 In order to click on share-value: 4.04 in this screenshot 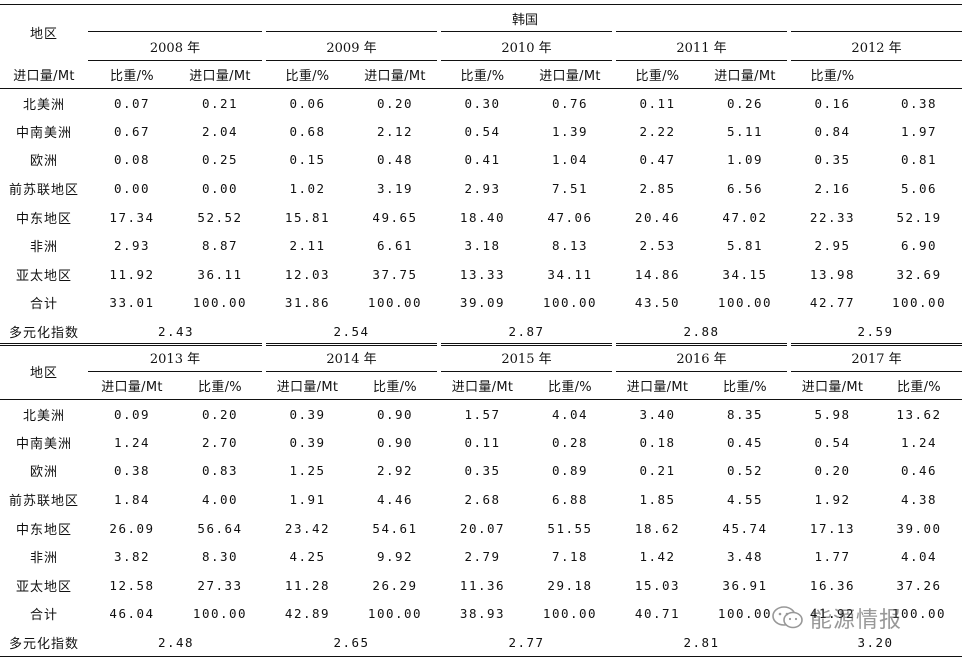, I will do `click(570, 414)`.